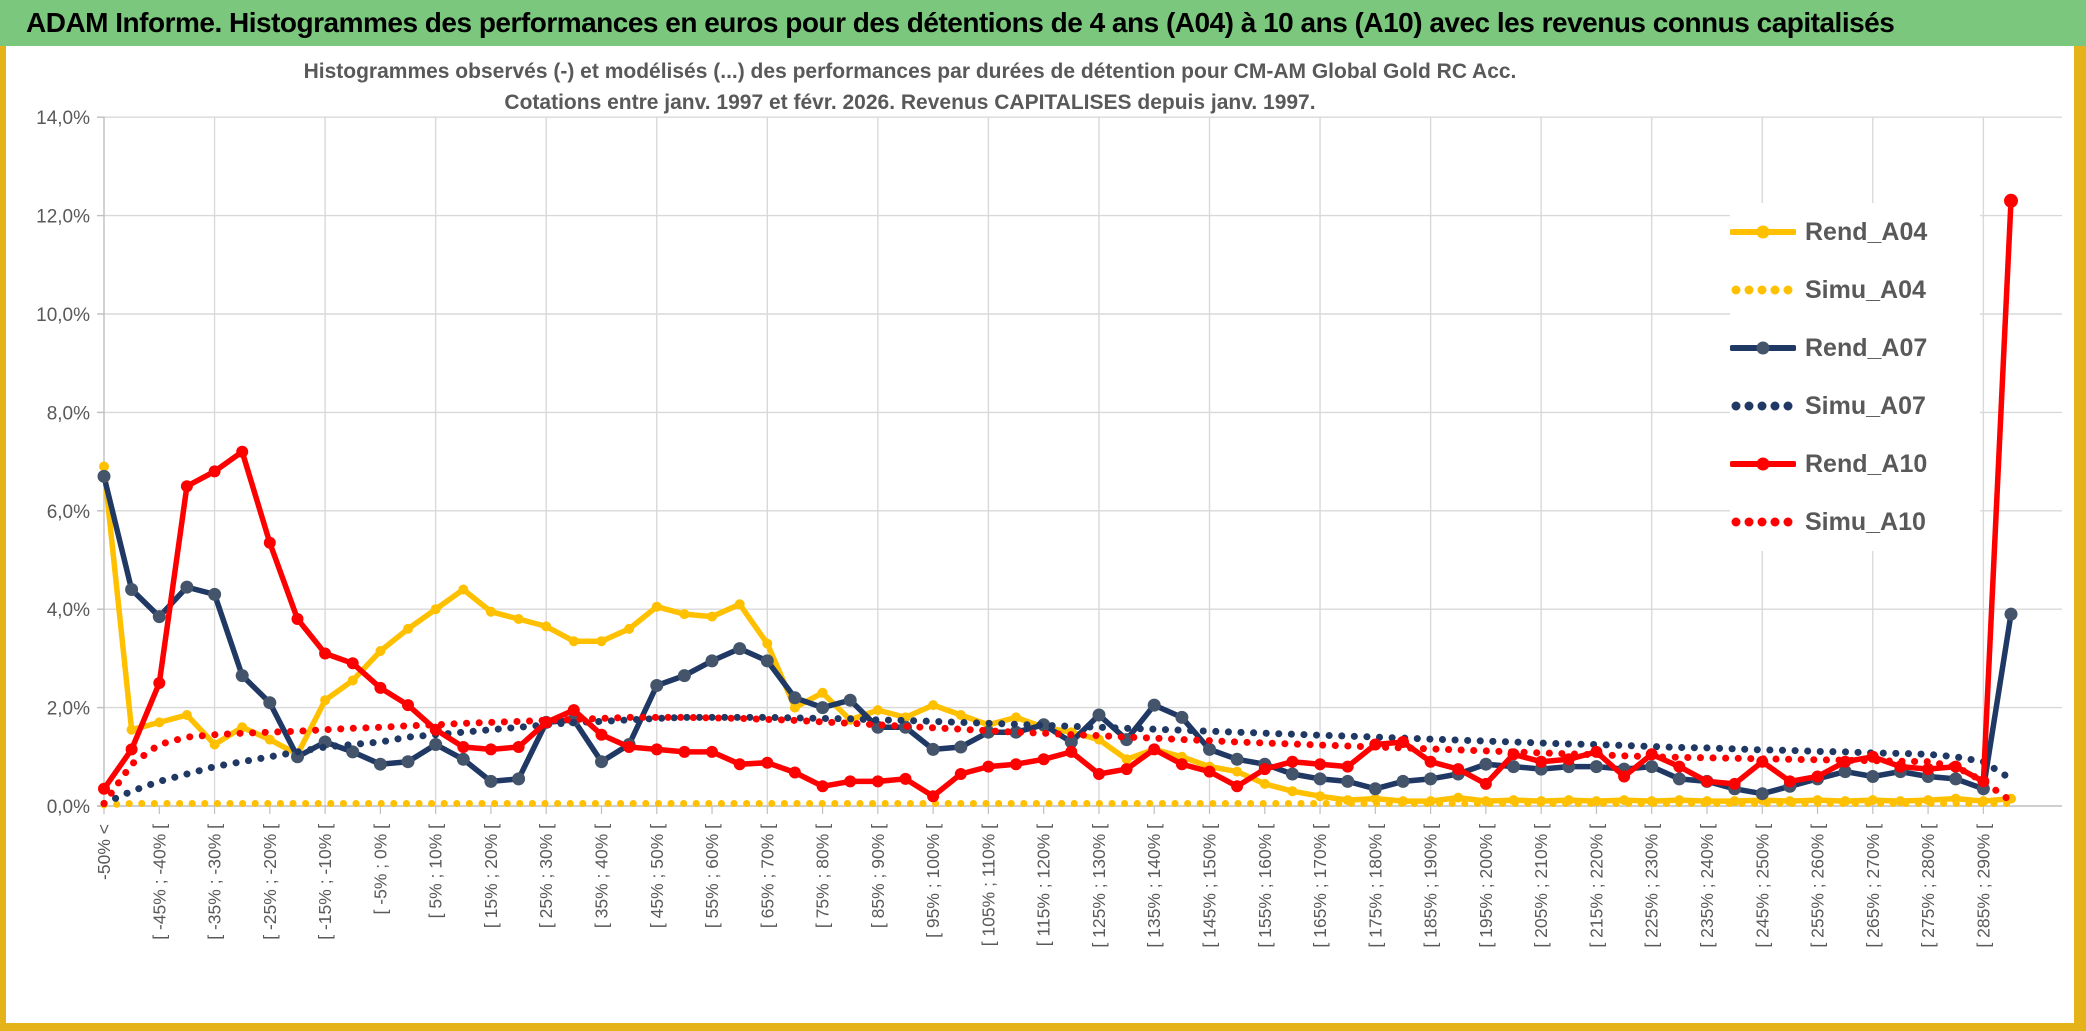 Image resolution: width=2086 pixels, height=1031 pixels. Describe the element at coordinates (215, 882) in the screenshot. I see `x-tick-label: [ -35% ; -30% [` at that location.